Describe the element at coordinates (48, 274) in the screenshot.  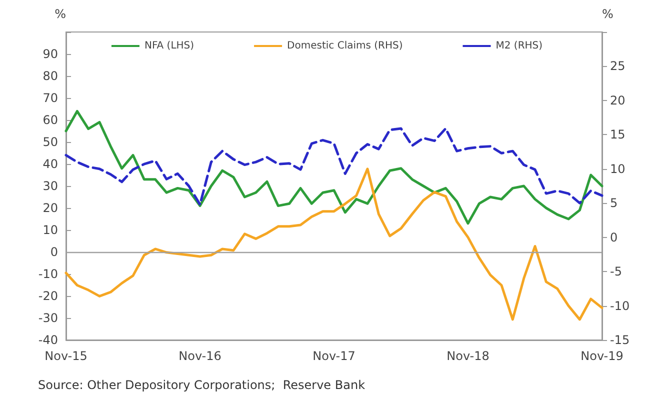
I see `y-tick-label: -10` at that location.